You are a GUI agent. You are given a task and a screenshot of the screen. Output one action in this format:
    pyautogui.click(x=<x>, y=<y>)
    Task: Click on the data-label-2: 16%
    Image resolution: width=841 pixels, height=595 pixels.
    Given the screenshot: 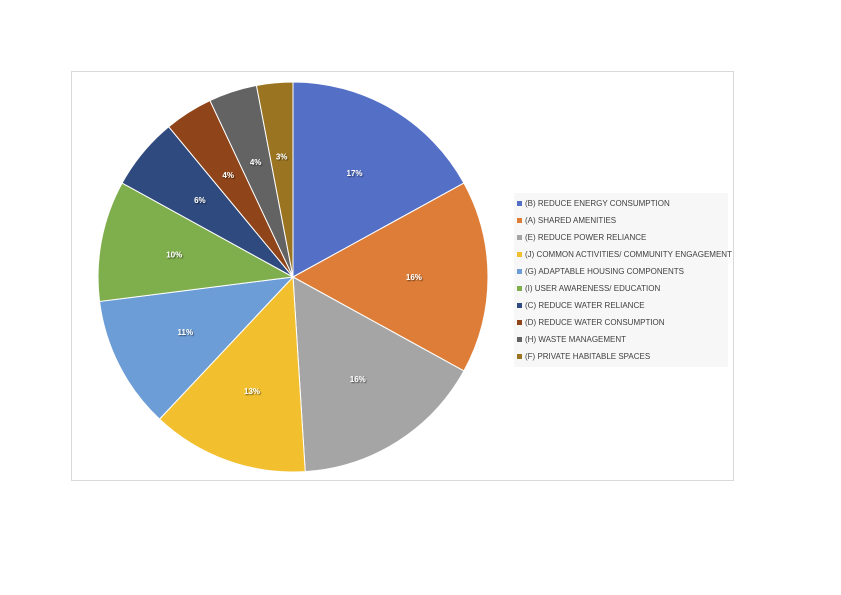 What is the action you would take?
    pyautogui.click(x=414, y=277)
    